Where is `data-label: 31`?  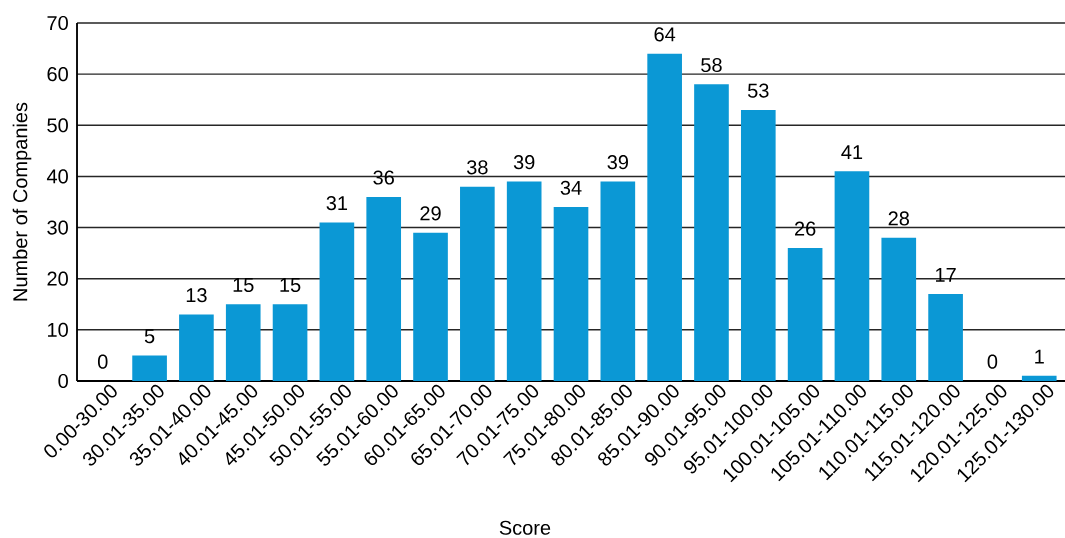 data-label: 31 is located at coordinates (337, 203).